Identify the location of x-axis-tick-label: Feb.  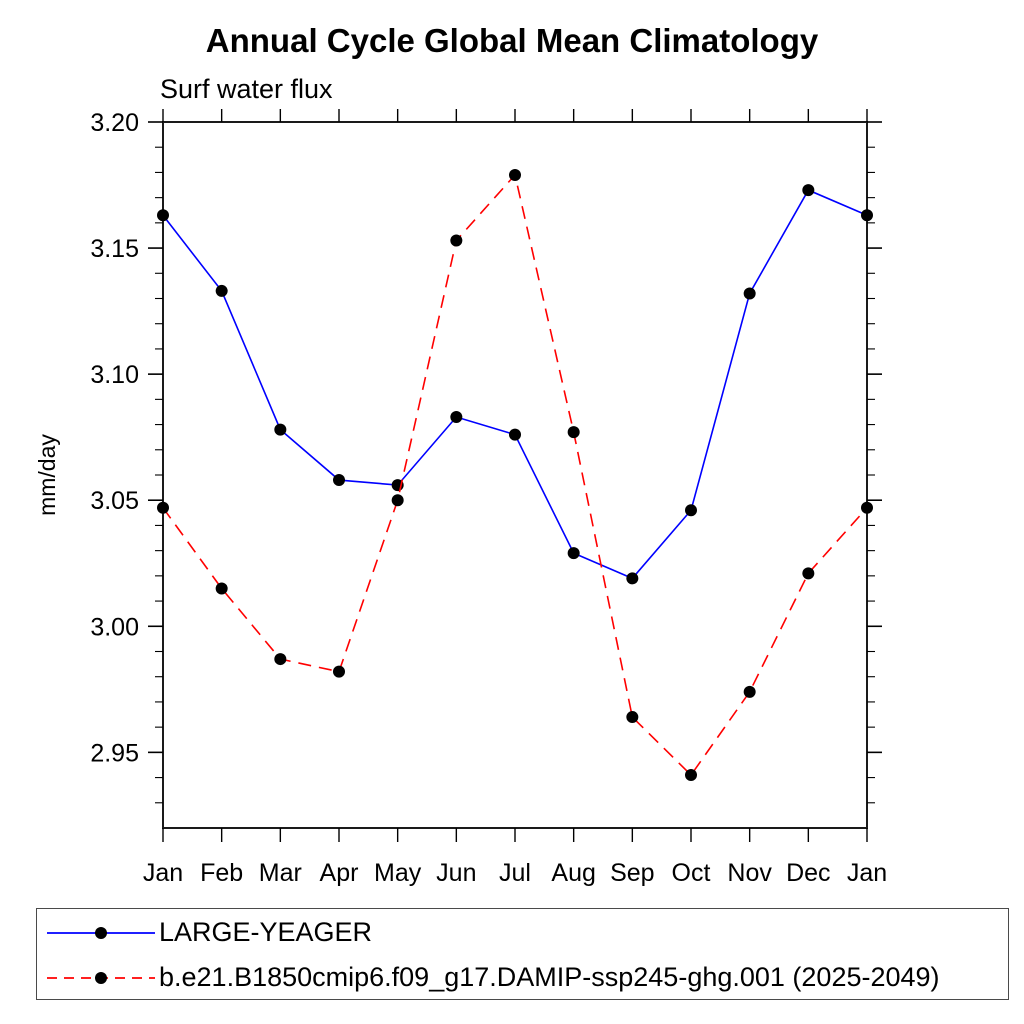
(221, 873).